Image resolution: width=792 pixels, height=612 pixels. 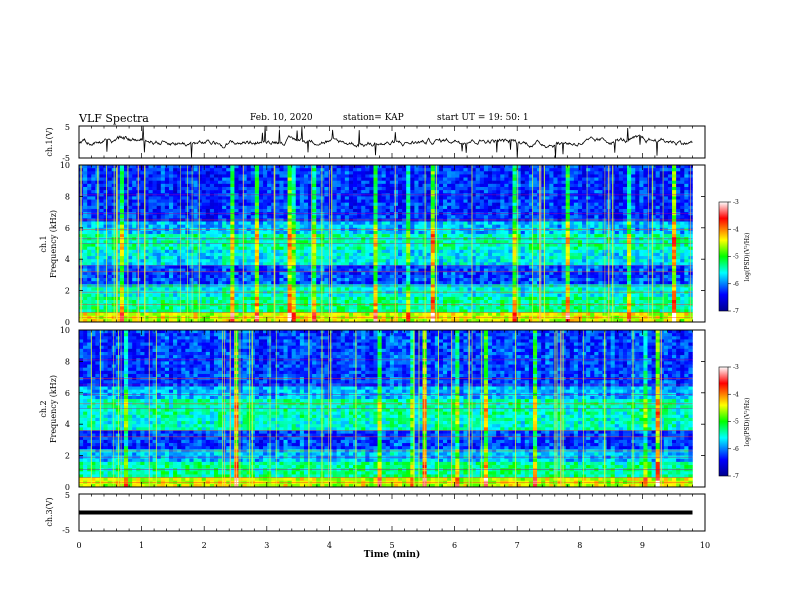 What do you see at coordinates (705, 545) in the screenshot?
I see `xtick-label: 10` at bounding box center [705, 545].